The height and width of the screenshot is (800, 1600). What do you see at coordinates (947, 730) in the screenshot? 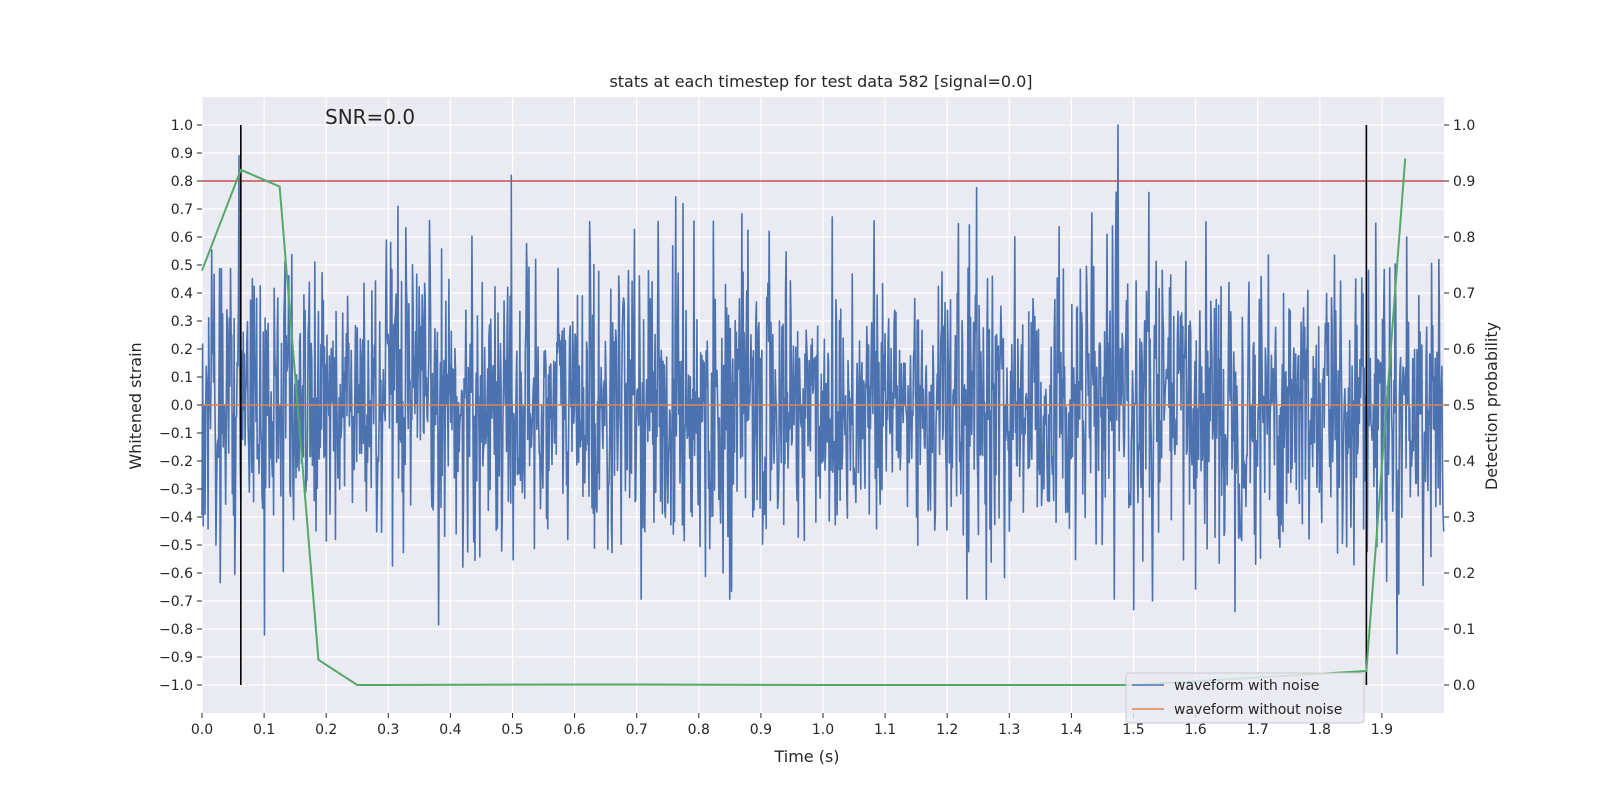
I see `x-tick-label: 1.2` at bounding box center [947, 730].